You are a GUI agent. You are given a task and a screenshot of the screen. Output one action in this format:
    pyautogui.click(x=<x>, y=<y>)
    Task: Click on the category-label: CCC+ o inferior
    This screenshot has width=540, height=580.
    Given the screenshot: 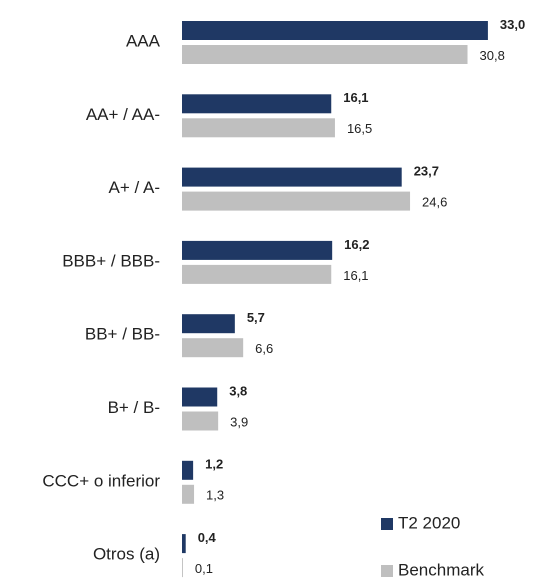 What is the action you would take?
    pyautogui.click(x=101, y=480)
    